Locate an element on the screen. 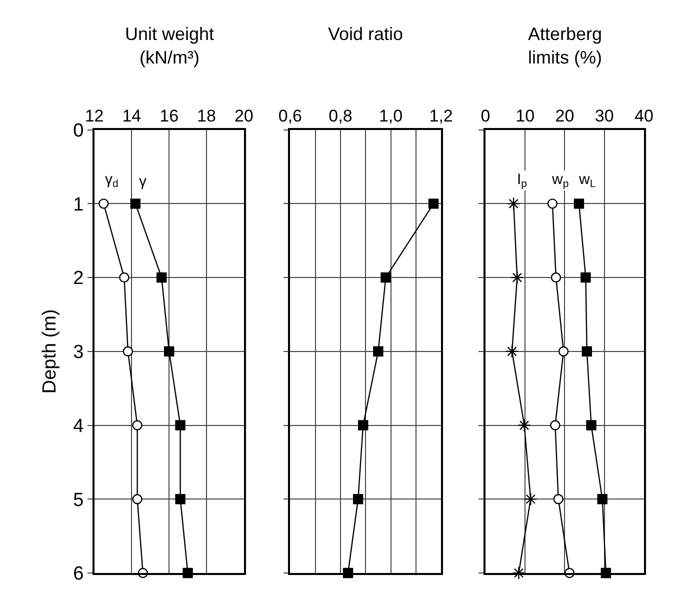 The width and height of the screenshot is (678, 595). x-tick-label: 18 is located at coordinates (206, 116).